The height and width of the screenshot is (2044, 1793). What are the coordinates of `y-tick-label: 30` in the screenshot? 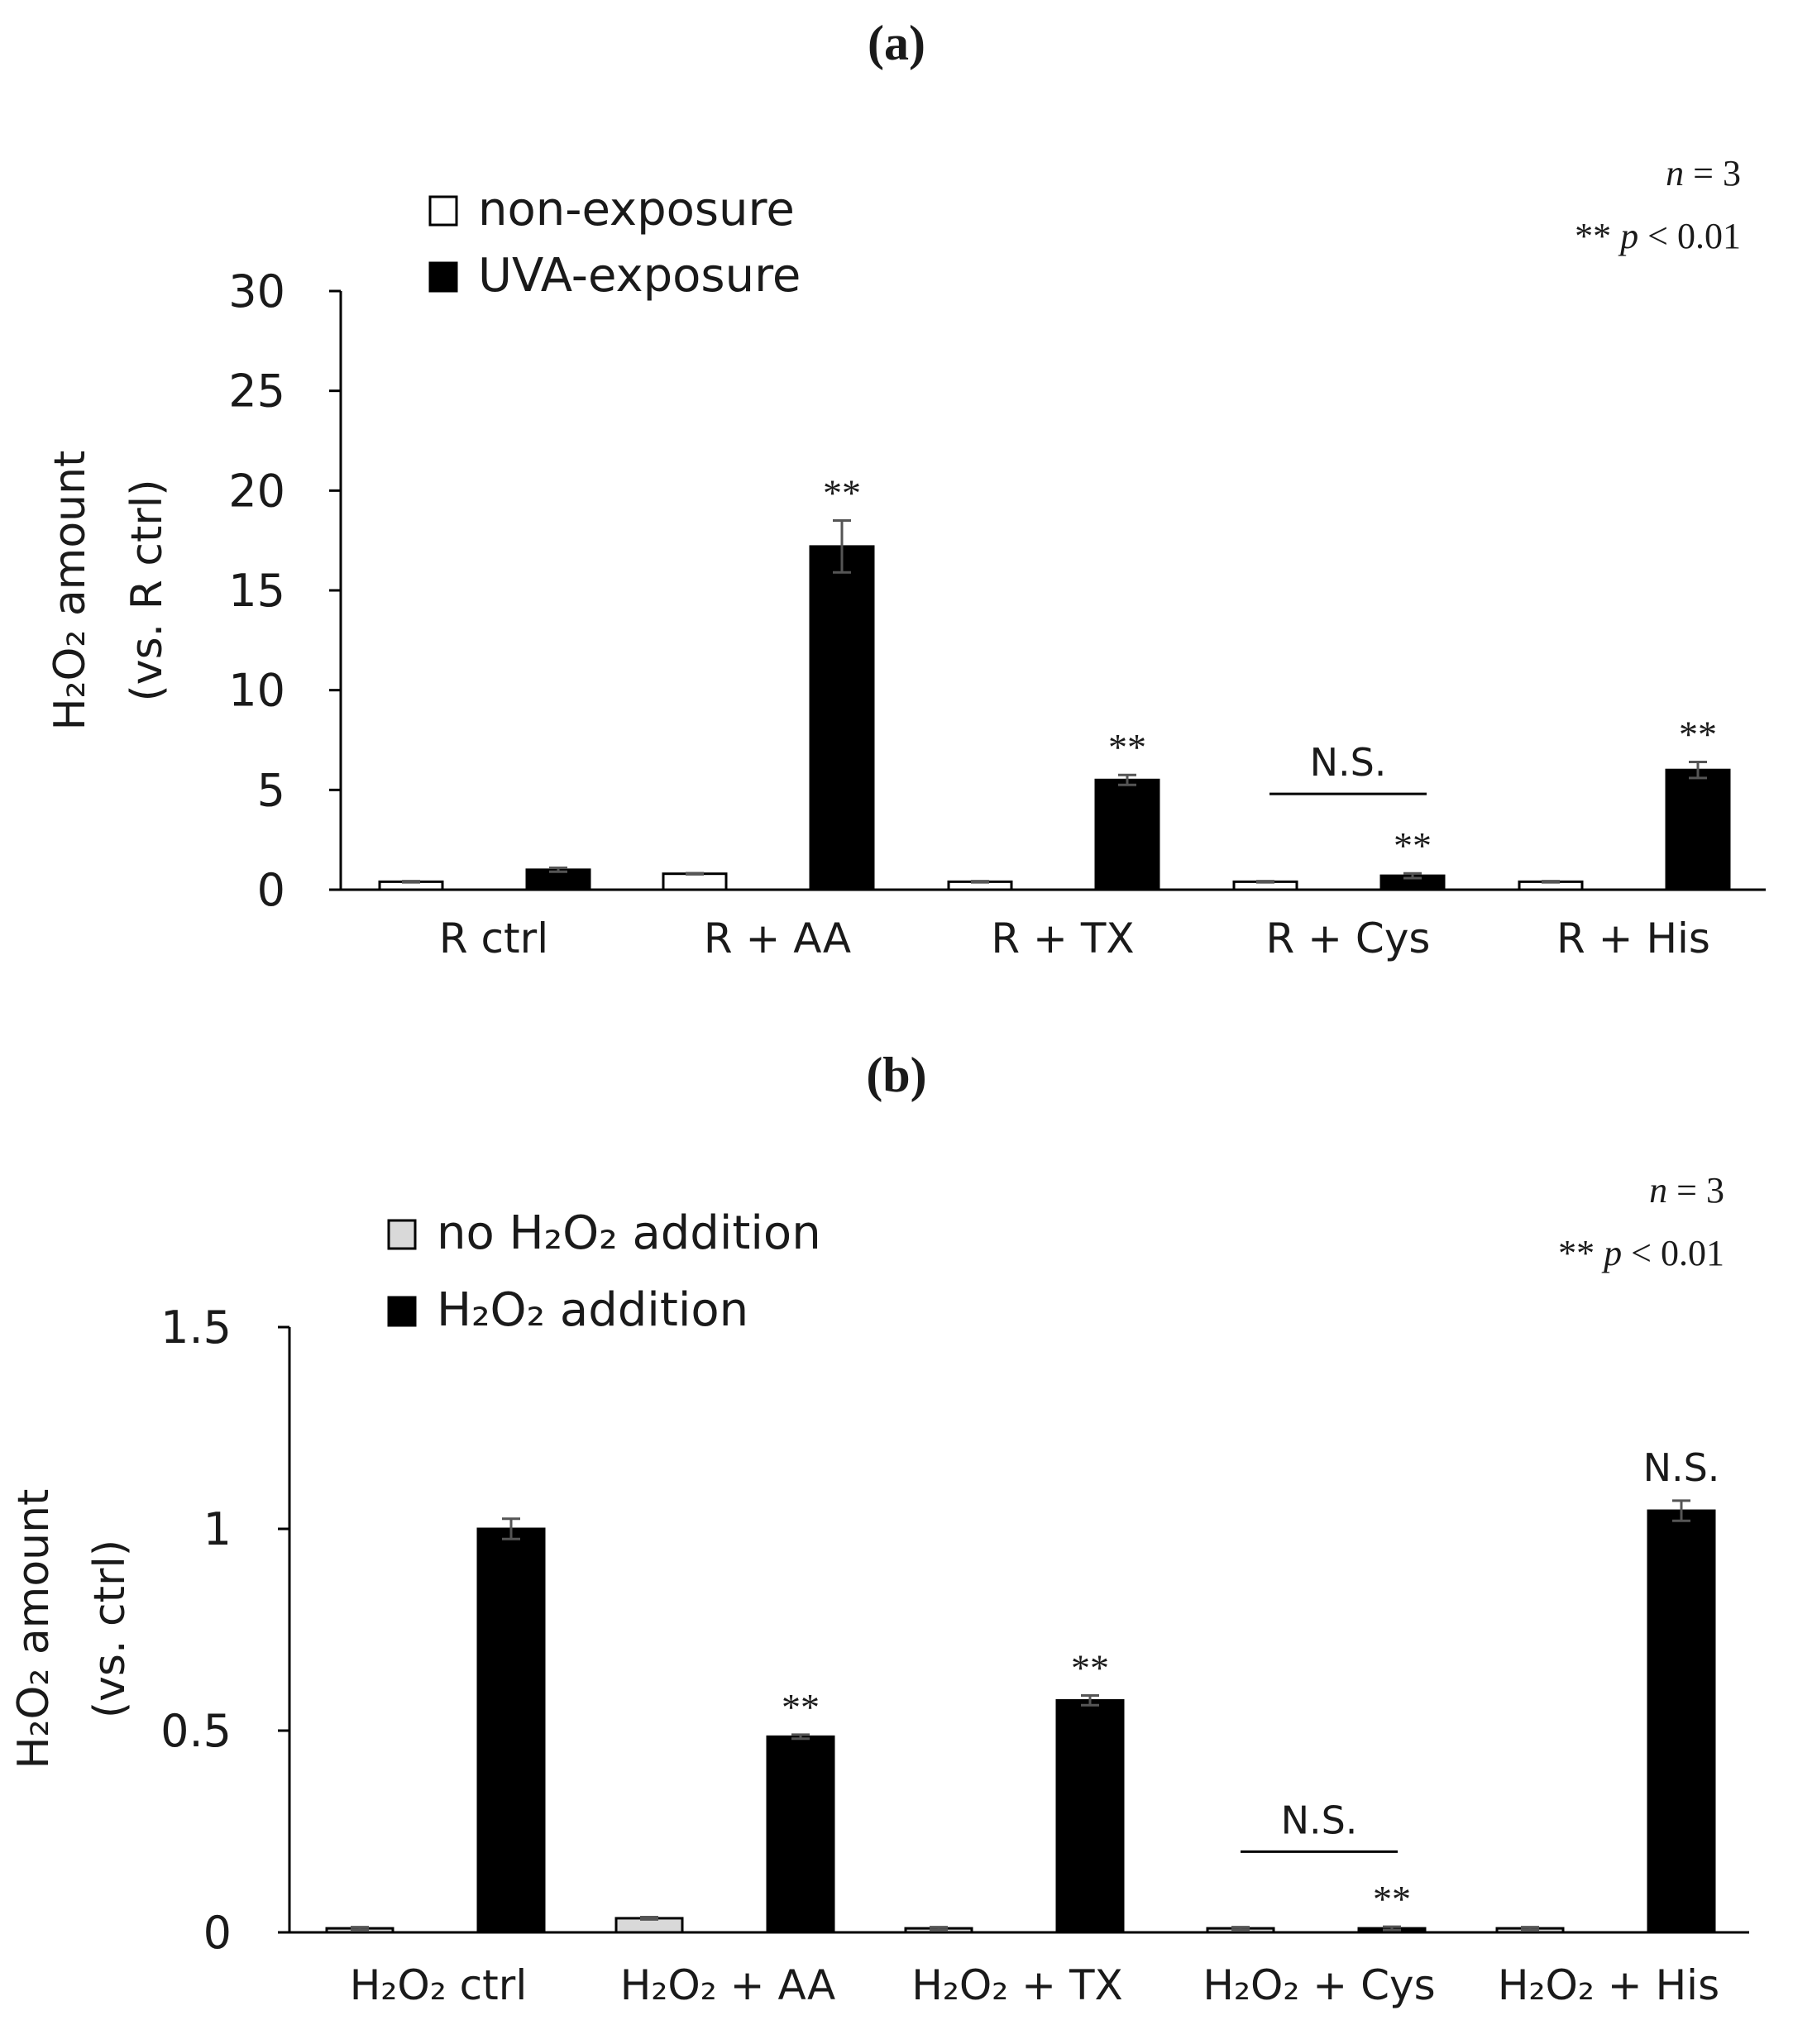 It's located at (256, 291).